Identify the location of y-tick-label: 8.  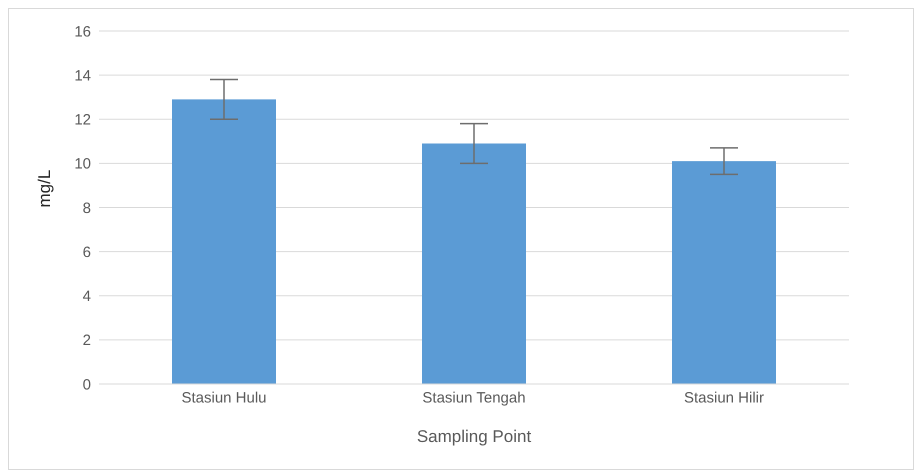
(86, 208).